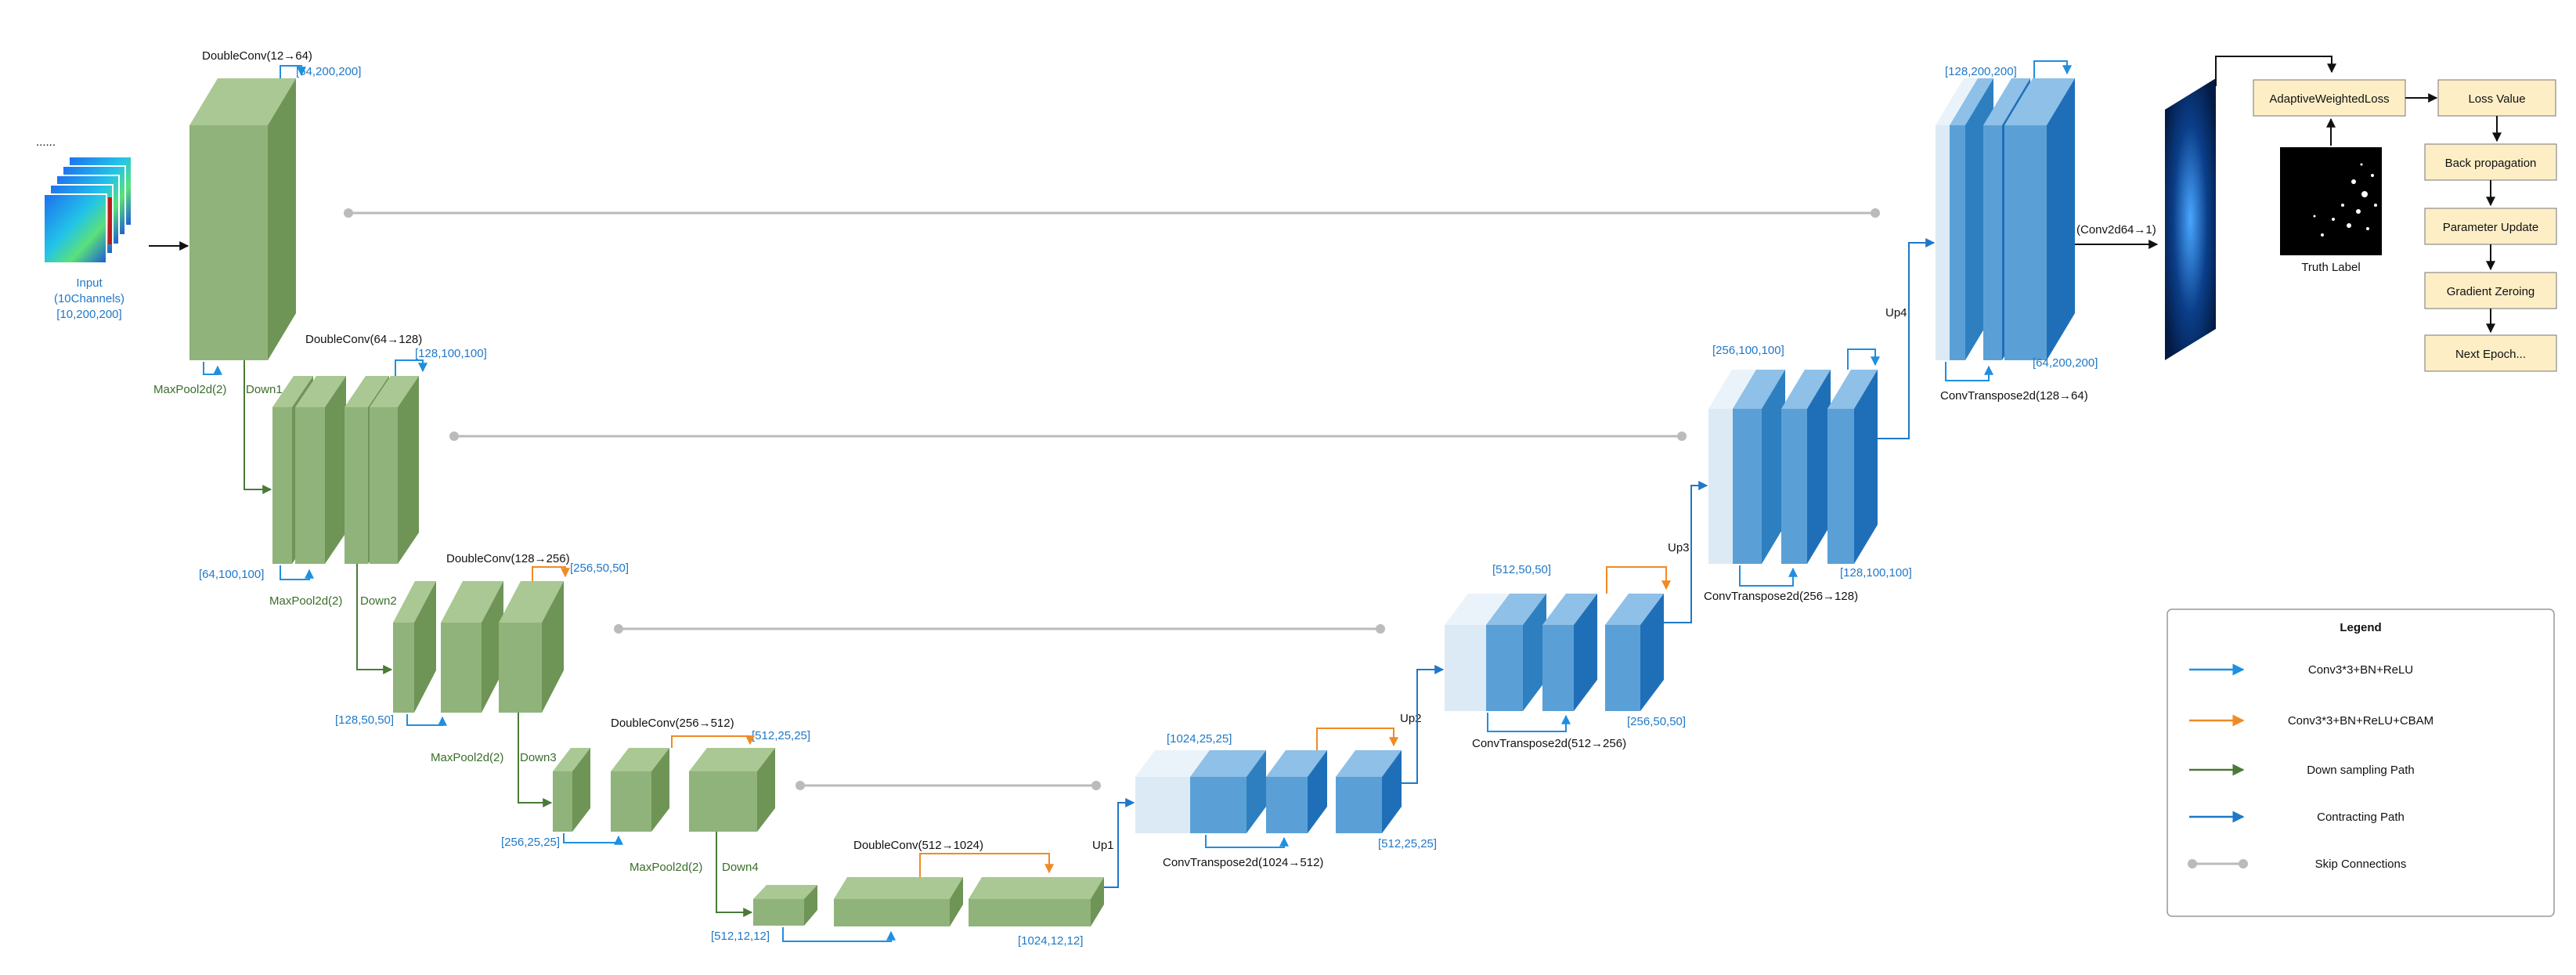 This screenshot has width=2576, height=975. Describe the element at coordinates (89, 298) in the screenshot. I see `input-channels: (10Channels)` at that location.